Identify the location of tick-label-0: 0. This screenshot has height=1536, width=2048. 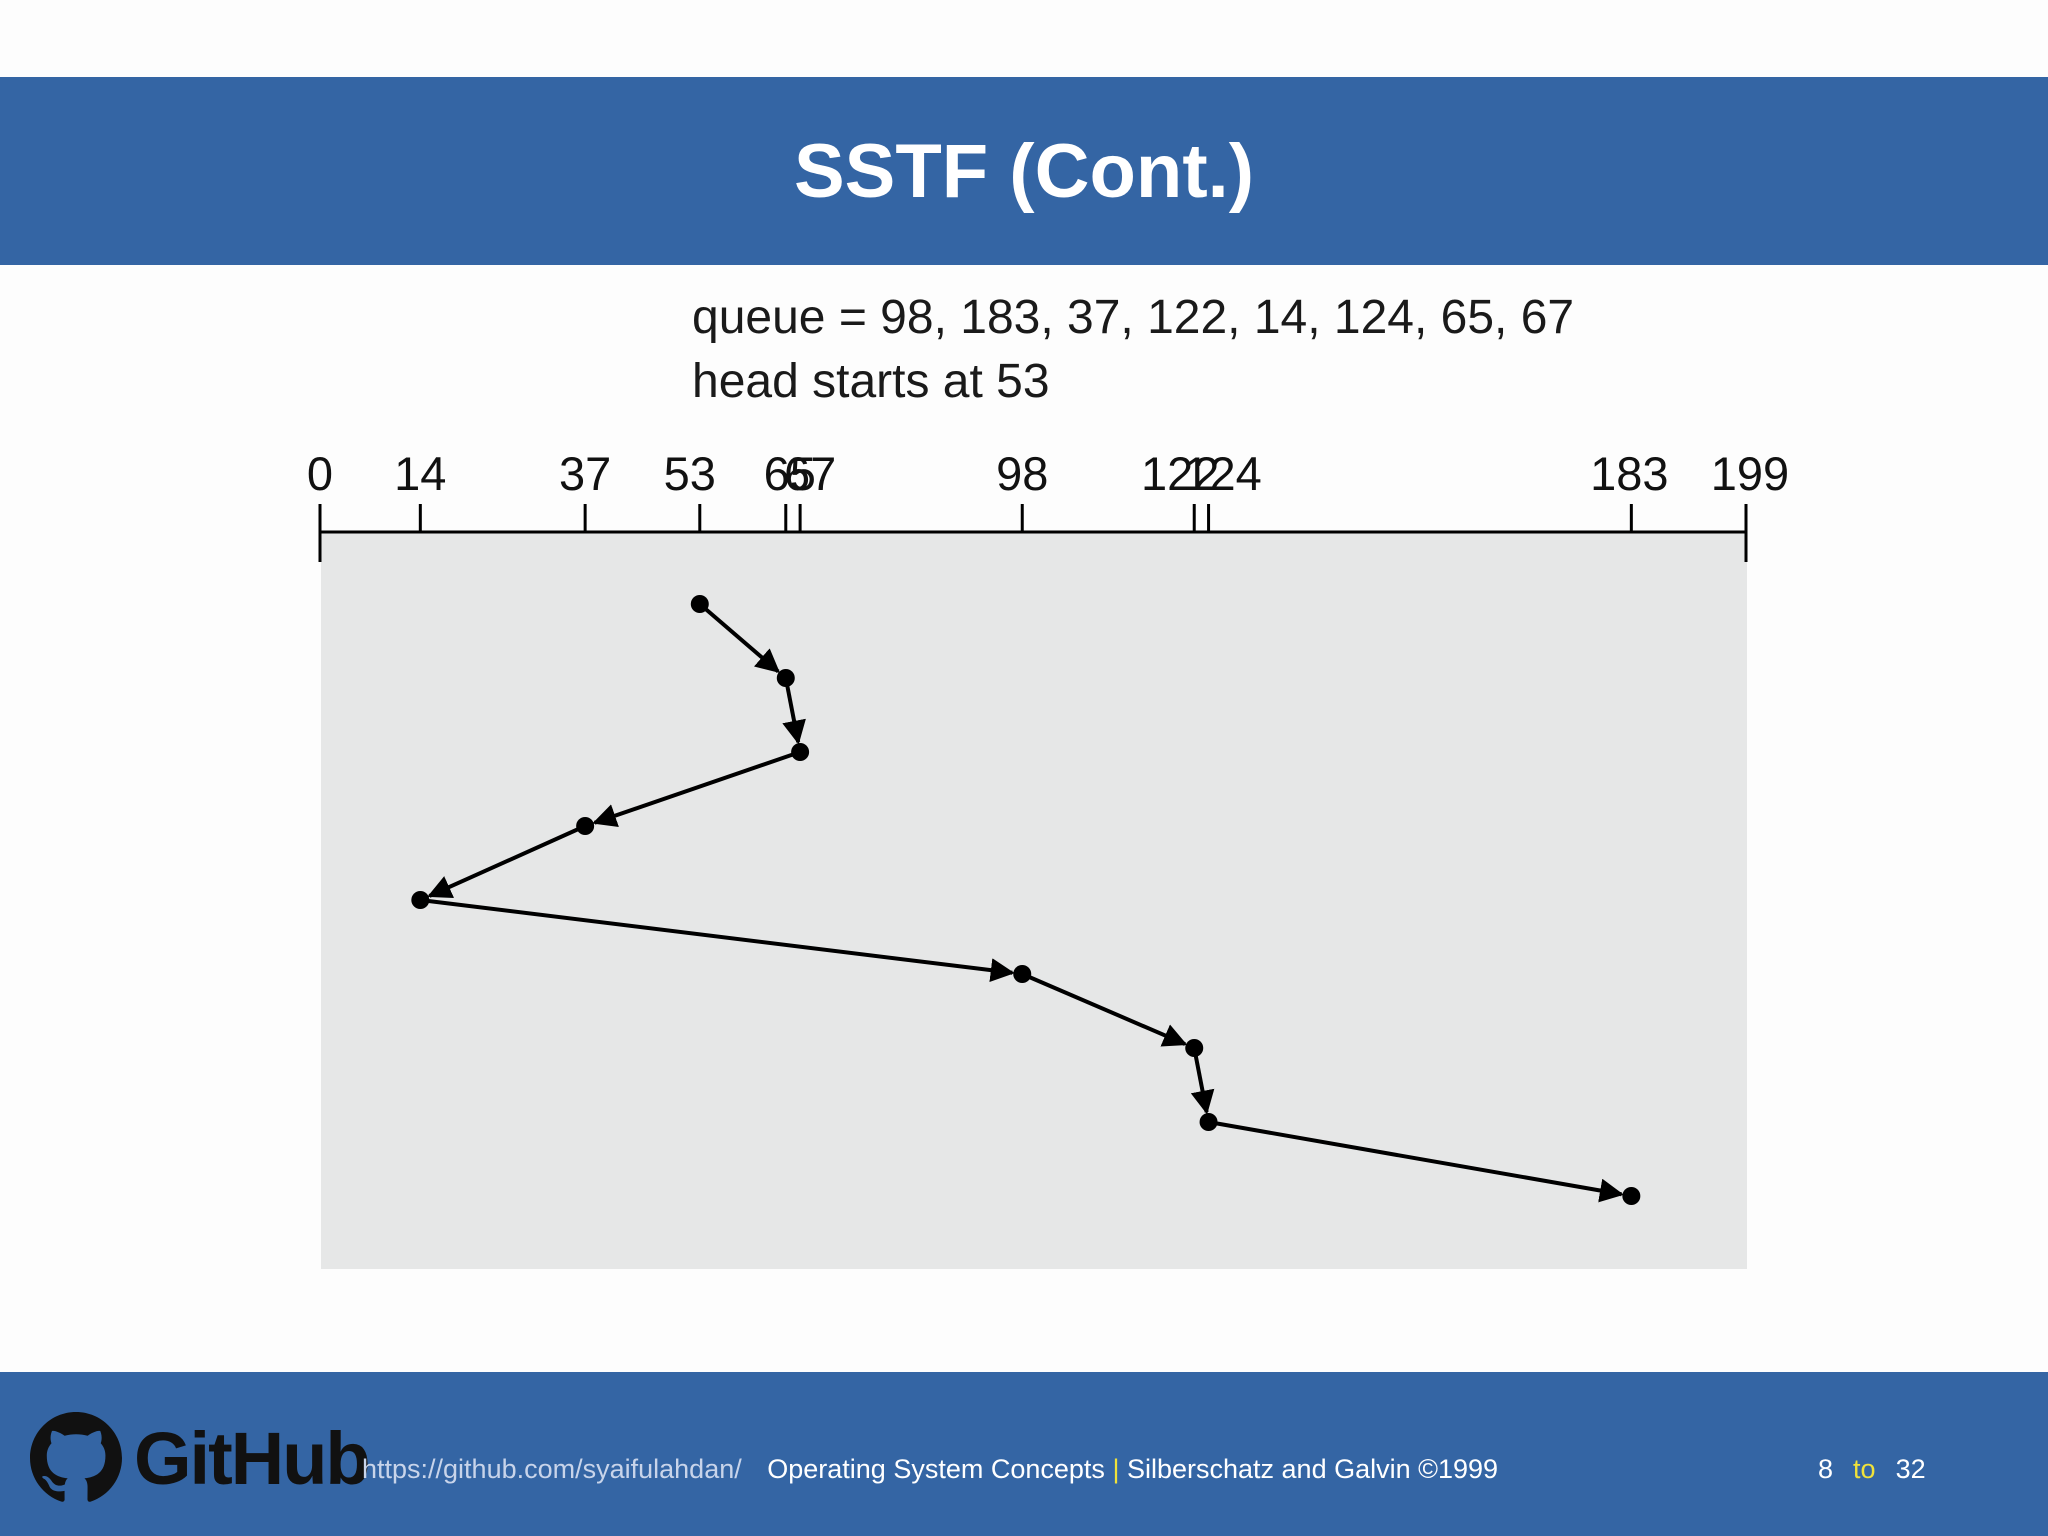
(320, 473).